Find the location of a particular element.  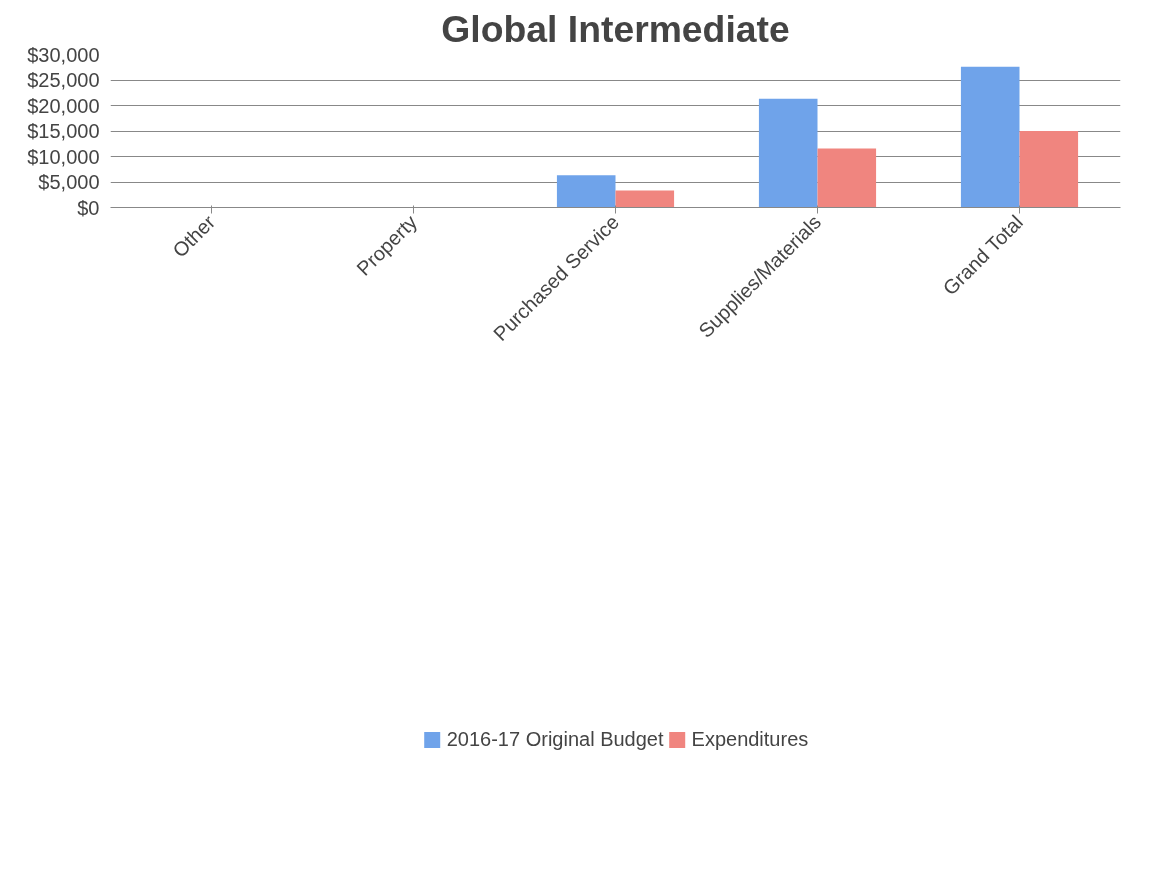

legend-label: 2016-17 Original Budget is located at coordinates (555, 739).